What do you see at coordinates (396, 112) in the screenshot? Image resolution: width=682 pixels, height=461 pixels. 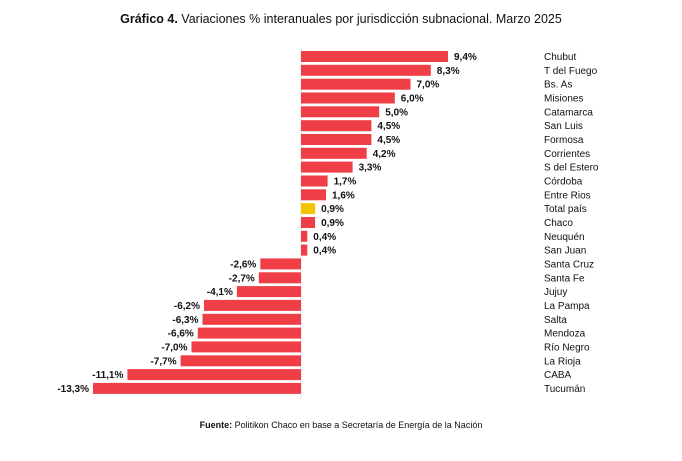 I see `value-label-4: 5,0%` at bounding box center [396, 112].